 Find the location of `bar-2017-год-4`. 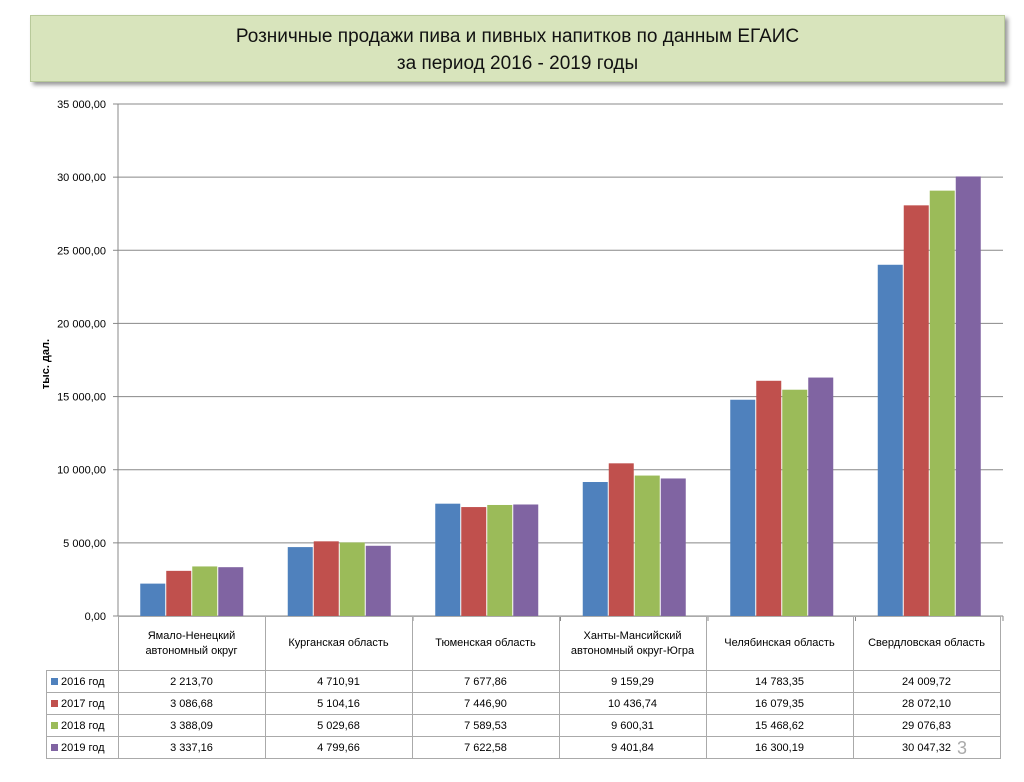

bar-2017-год-4 is located at coordinates (769, 498).